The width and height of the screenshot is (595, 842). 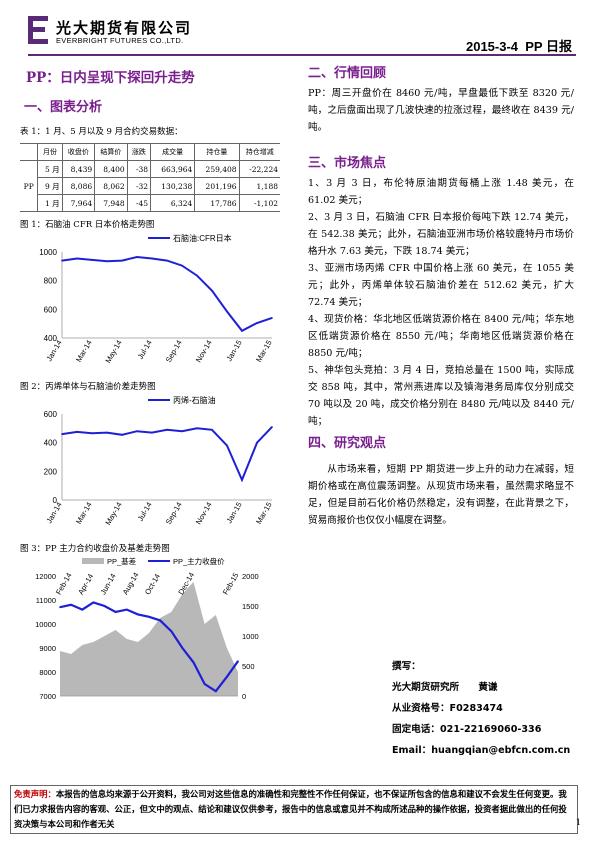 I want to click on table-header: 结算价, so click(x=111, y=152).